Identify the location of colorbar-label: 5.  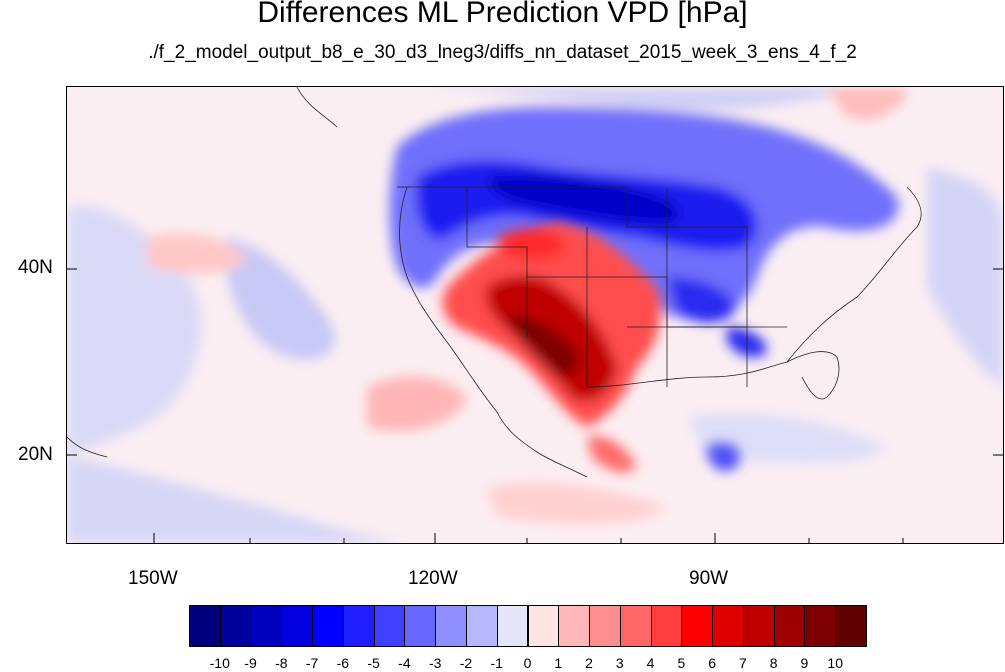
(681, 663).